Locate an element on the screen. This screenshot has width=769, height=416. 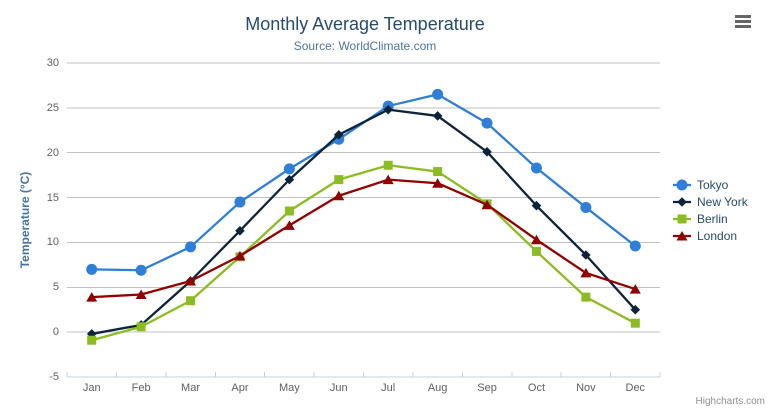
data-point-berlin-aug is located at coordinates (438, 172).